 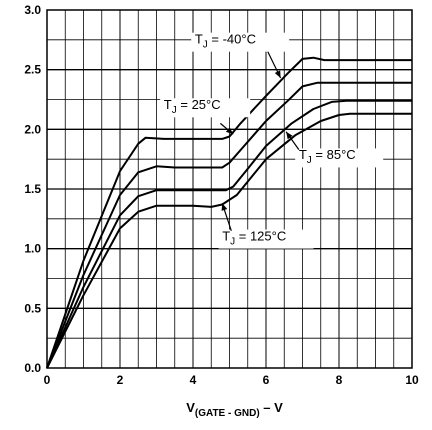 I want to click on y-tick-labels: 0.0 0.5 1.0 1.5 2.0 2.5 3.0, so click(x=32, y=189).